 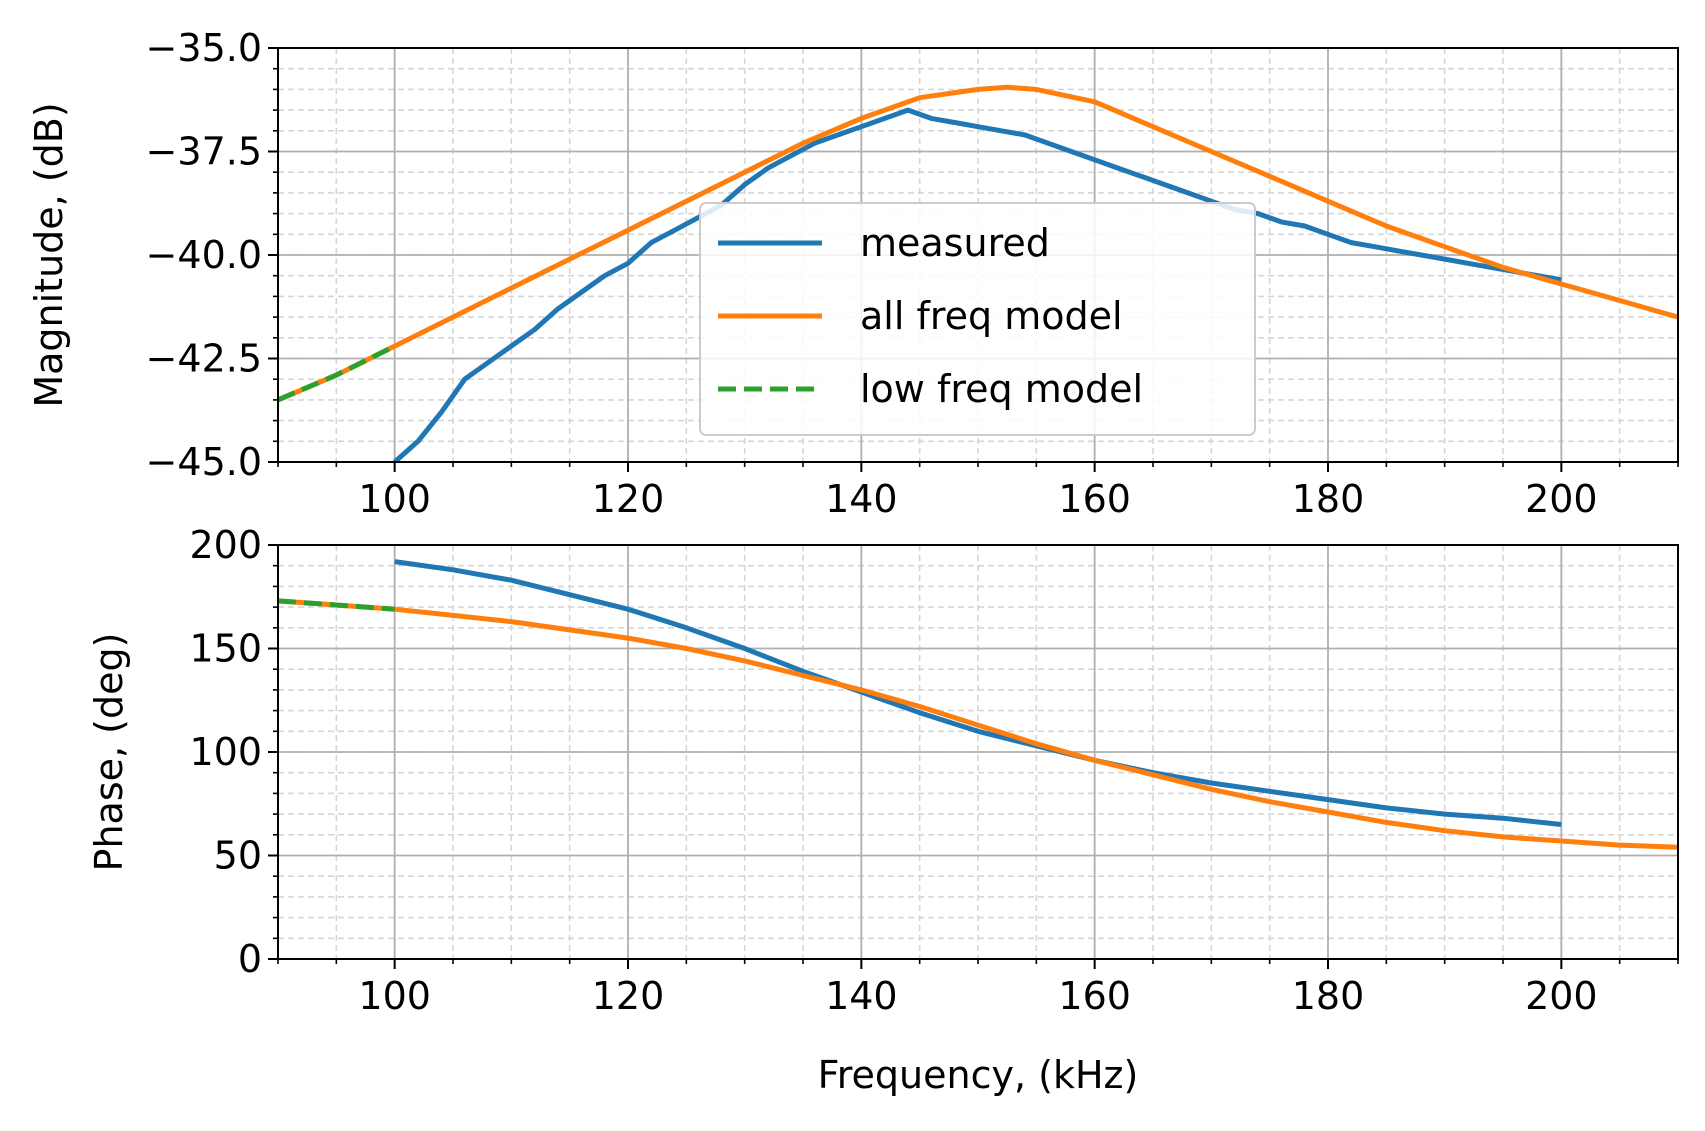 I want to click on y-tick-label: −37.5, so click(x=204, y=152).